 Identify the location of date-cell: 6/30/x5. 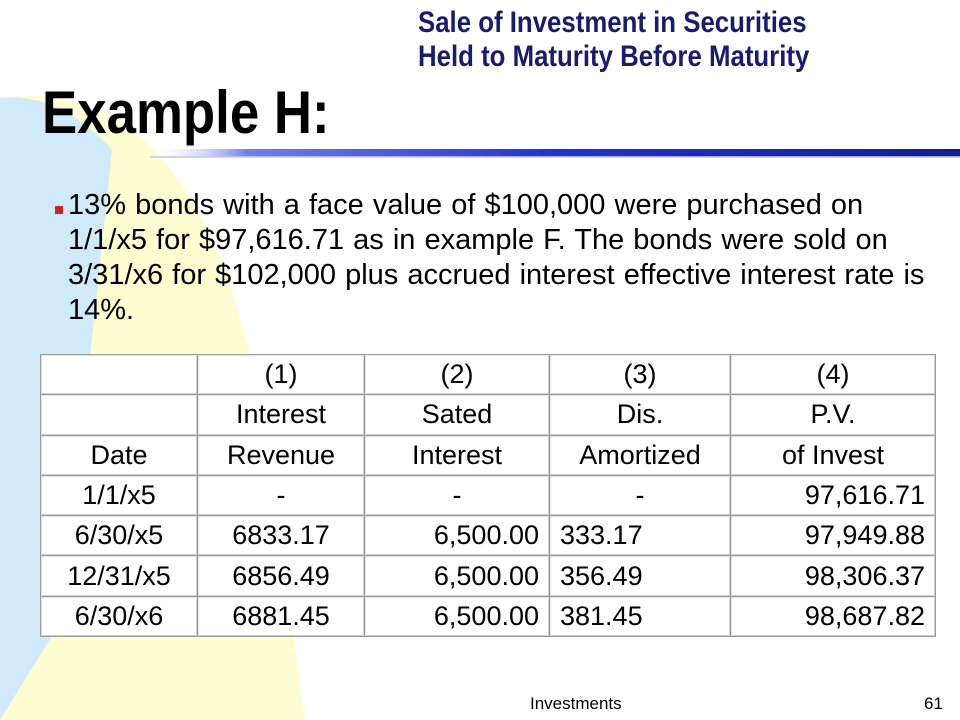
(119, 536).